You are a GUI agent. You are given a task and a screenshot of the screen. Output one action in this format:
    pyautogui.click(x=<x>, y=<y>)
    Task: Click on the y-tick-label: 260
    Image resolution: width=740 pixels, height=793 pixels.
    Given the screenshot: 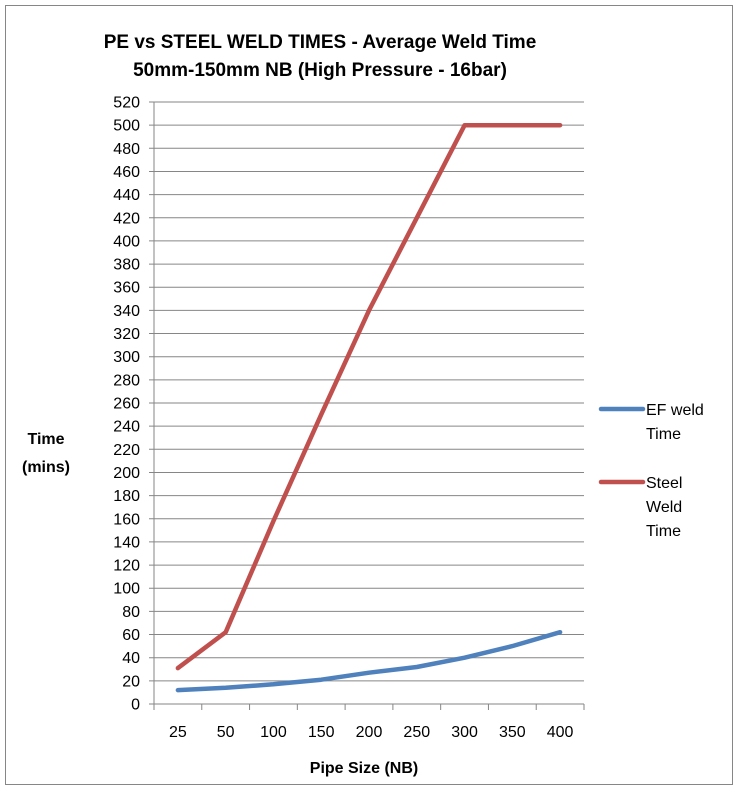 What is the action you would take?
    pyautogui.click(x=126, y=404)
    